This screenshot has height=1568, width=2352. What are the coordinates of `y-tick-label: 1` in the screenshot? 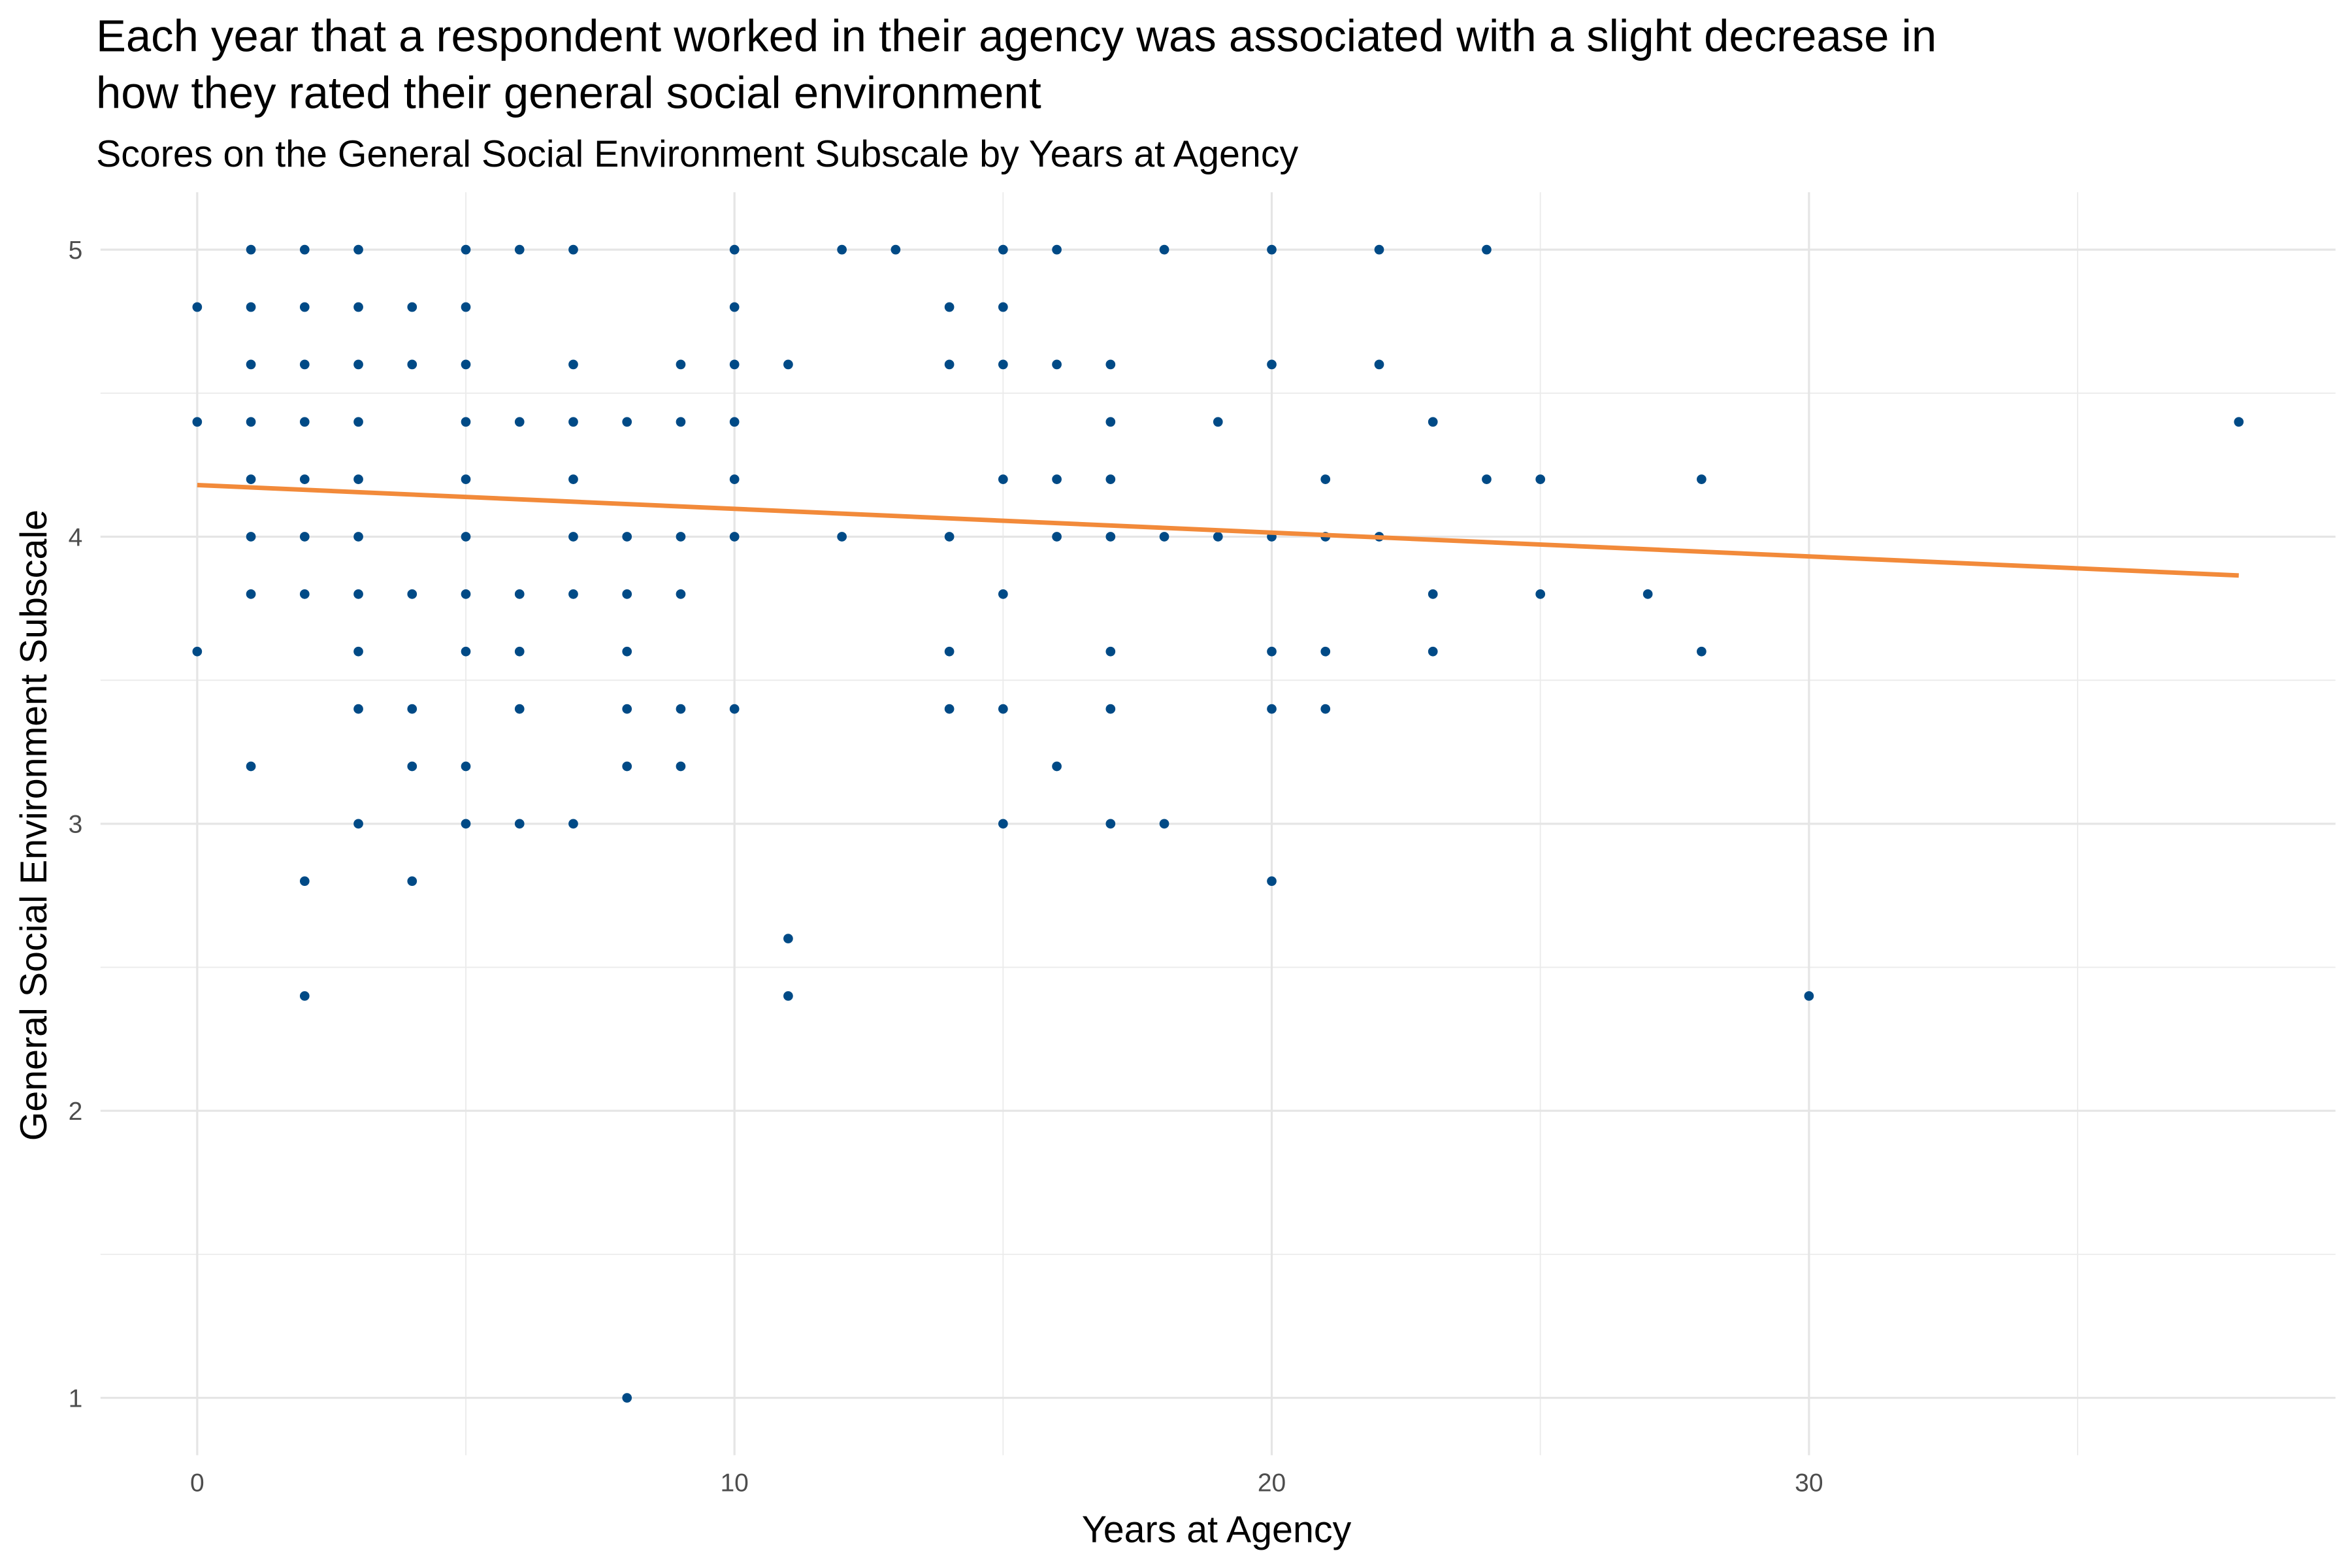 It's located at (76, 1398).